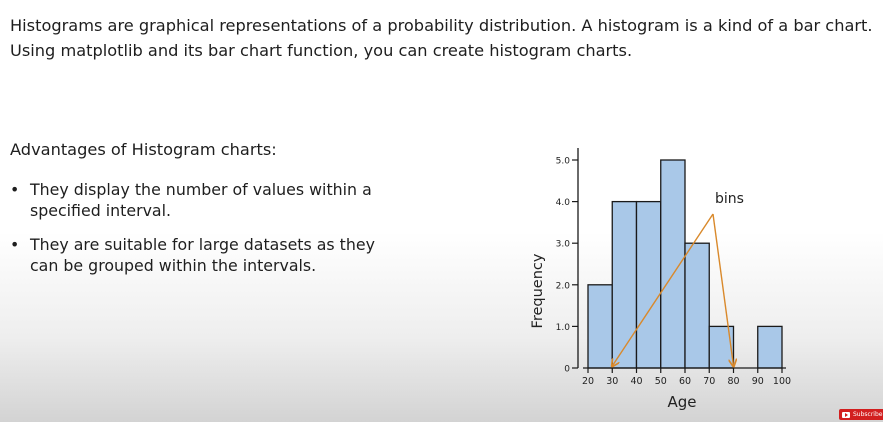 Image resolution: width=883 pixels, height=422 pixels. I want to click on y-tick-label: 0, so click(567, 370).